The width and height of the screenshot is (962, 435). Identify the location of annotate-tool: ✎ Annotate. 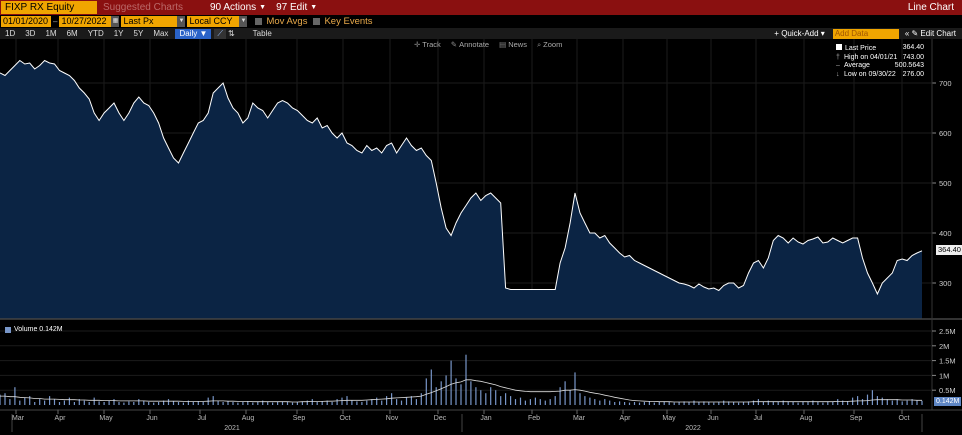
(470, 45).